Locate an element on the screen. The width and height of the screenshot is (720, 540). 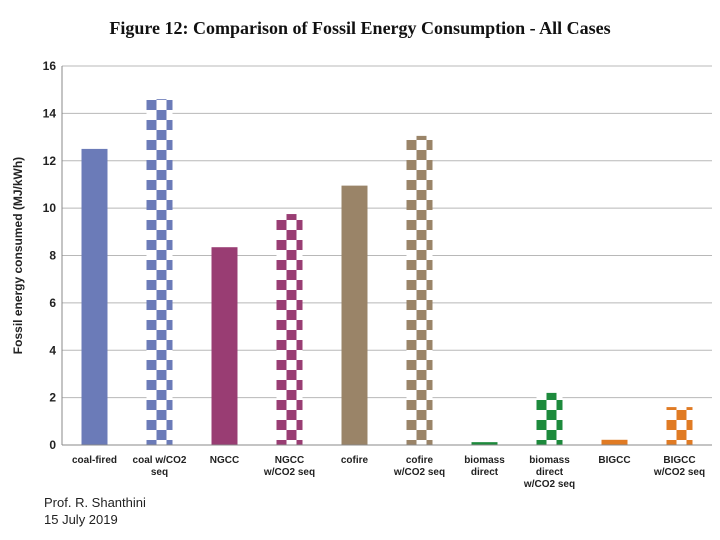
y-tick-label: 14 is located at coordinates (50, 113).